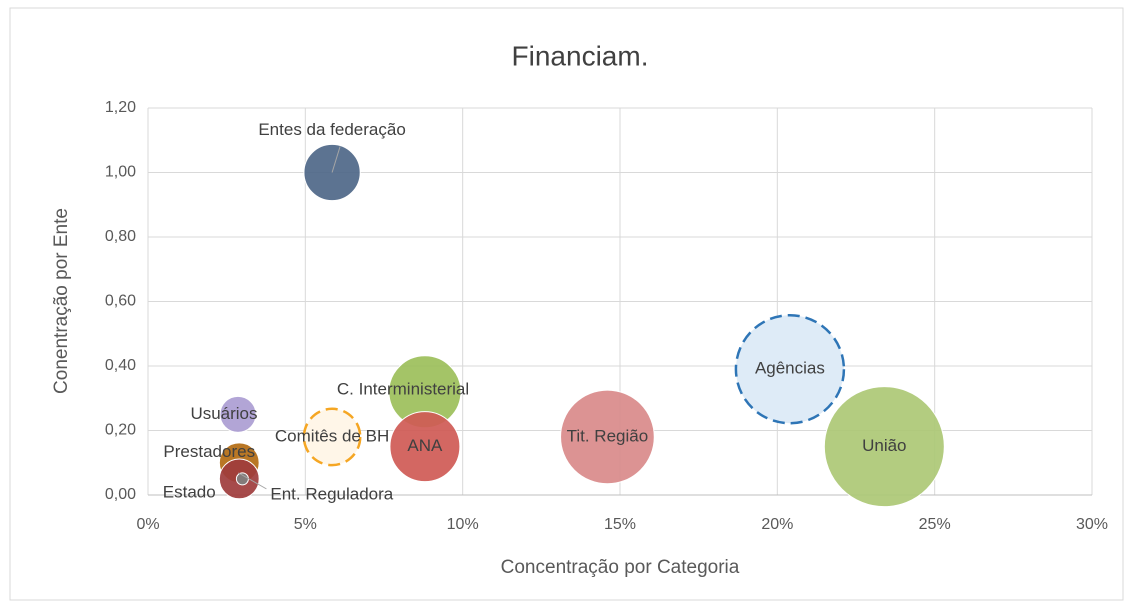 This screenshot has width=1134, height=612. Describe the element at coordinates (223, 413) in the screenshot. I see `data-label: Usuários` at that location.